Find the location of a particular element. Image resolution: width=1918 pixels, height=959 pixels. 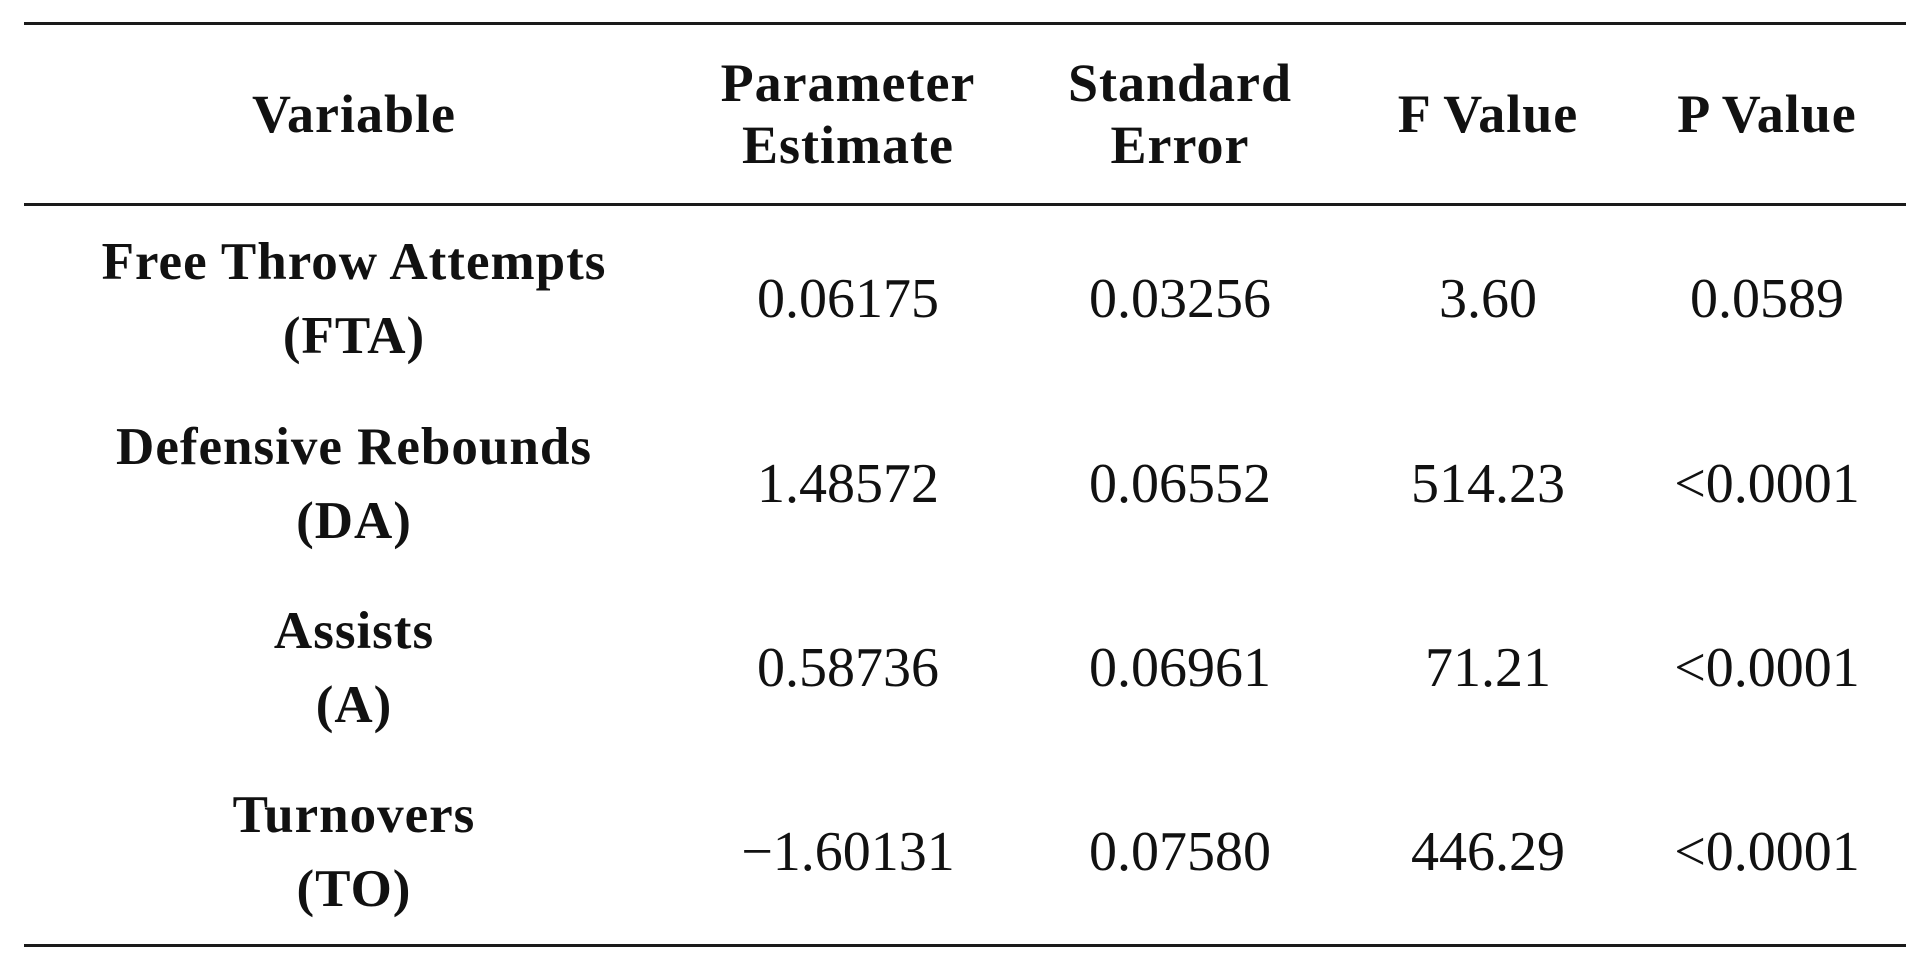

std-error-cell: 0.07580 is located at coordinates (1180, 852).